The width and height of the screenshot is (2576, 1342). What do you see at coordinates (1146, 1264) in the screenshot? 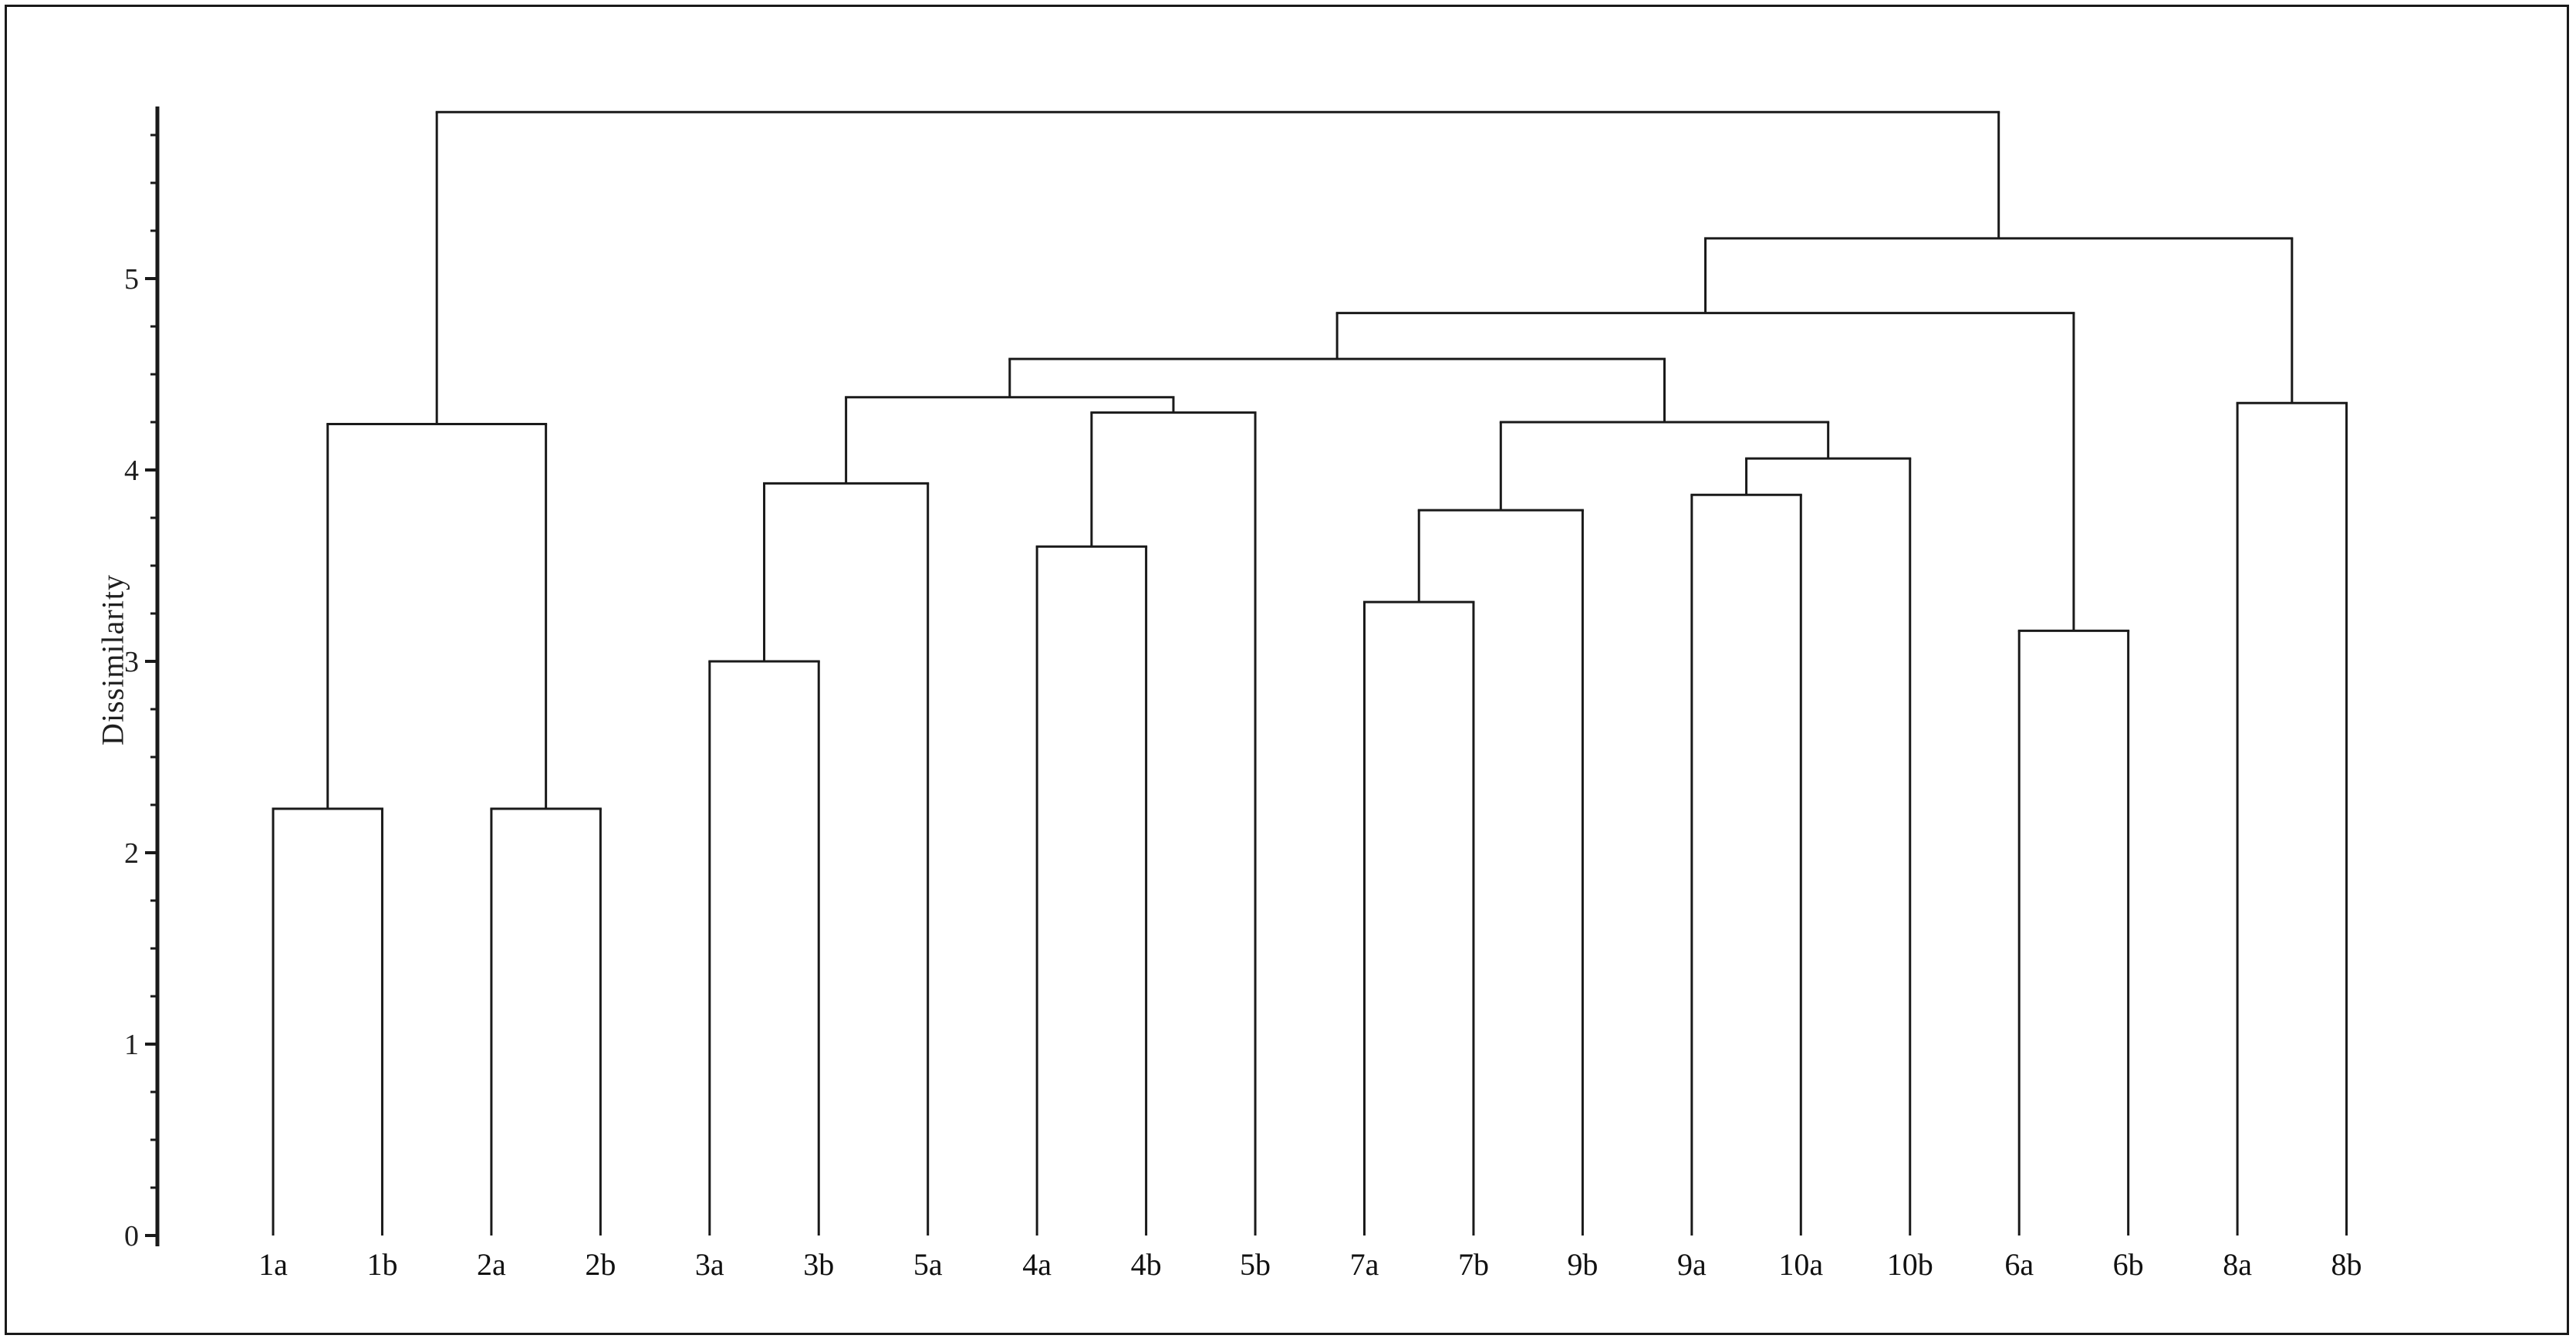
I see `leaf-label: 4b` at bounding box center [1146, 1264].